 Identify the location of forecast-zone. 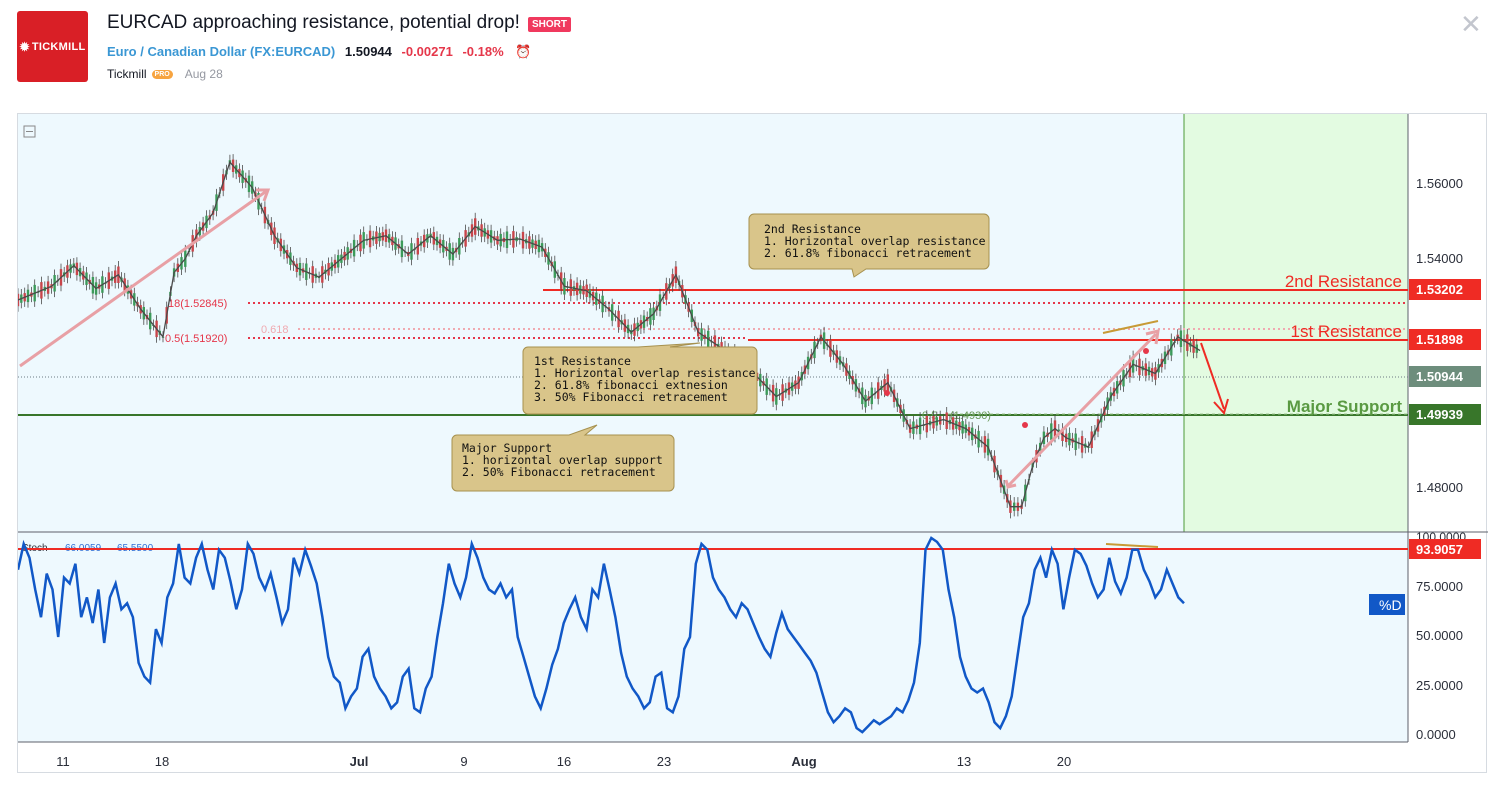
(1296, 323).